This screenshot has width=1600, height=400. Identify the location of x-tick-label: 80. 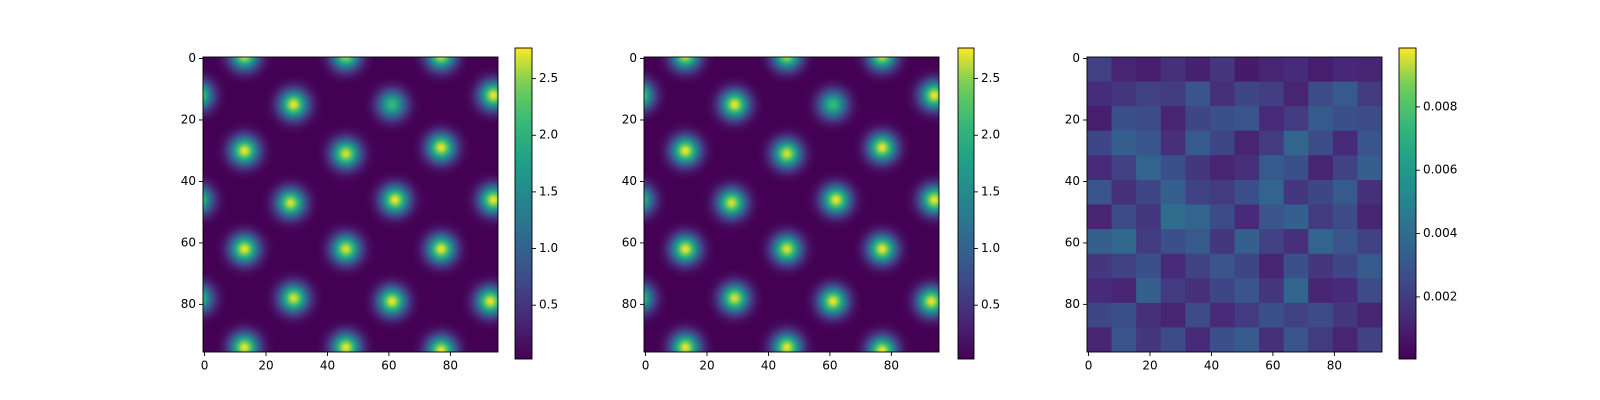
(1334, 366).